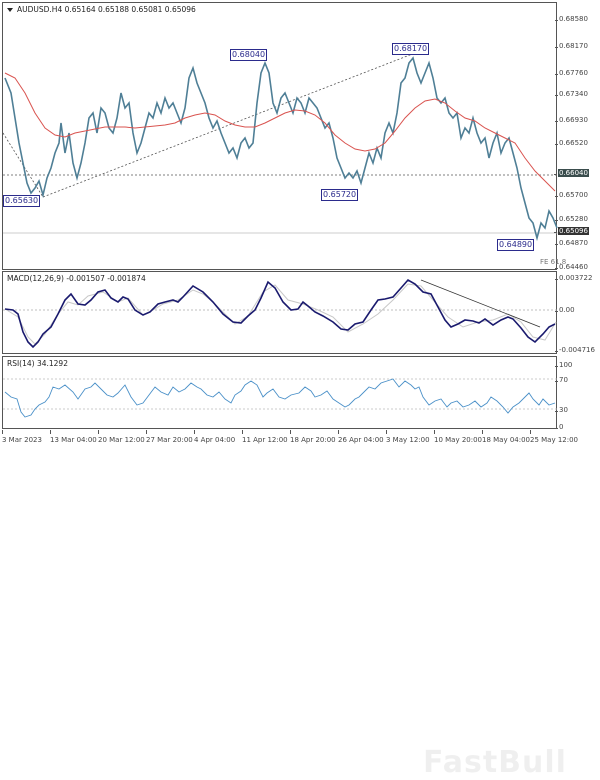  I want to click on macd-plot, so click(280, 313).